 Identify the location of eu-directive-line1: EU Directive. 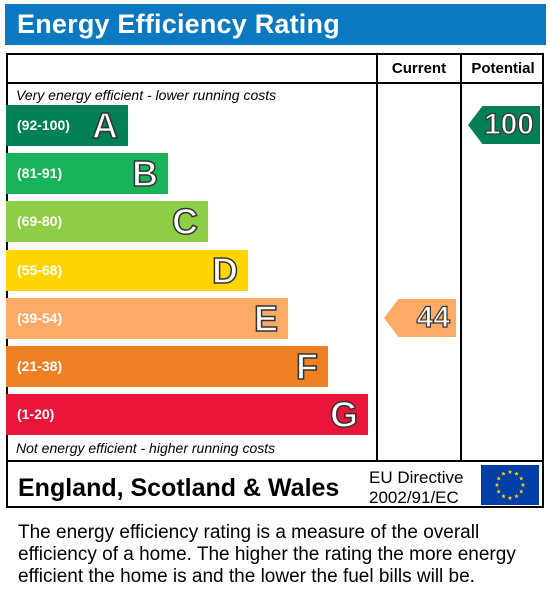
(416, 477).